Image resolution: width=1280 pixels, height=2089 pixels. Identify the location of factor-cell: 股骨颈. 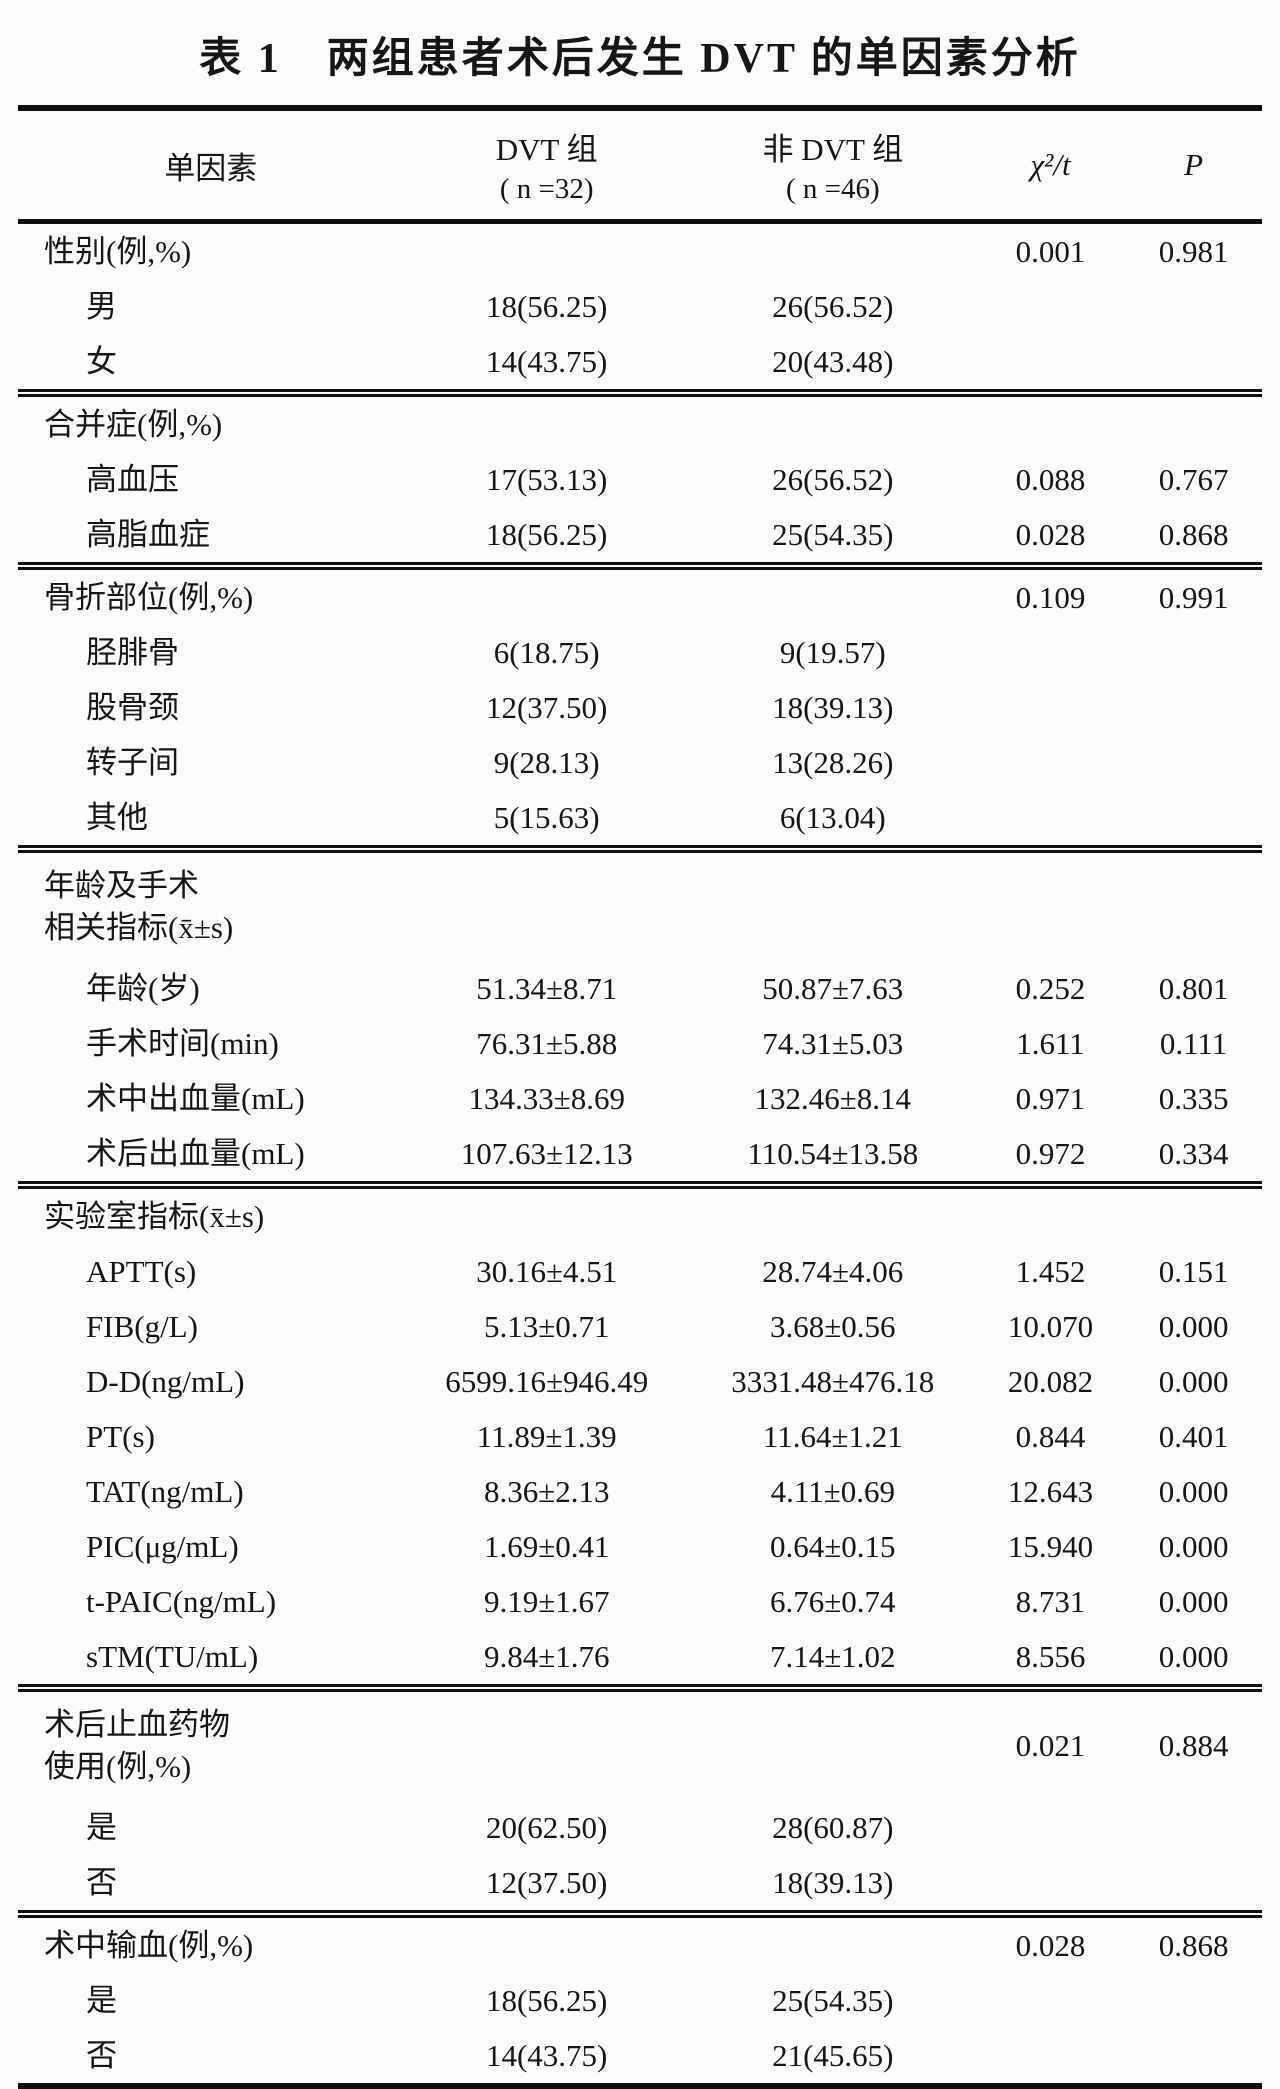
(211, 707).